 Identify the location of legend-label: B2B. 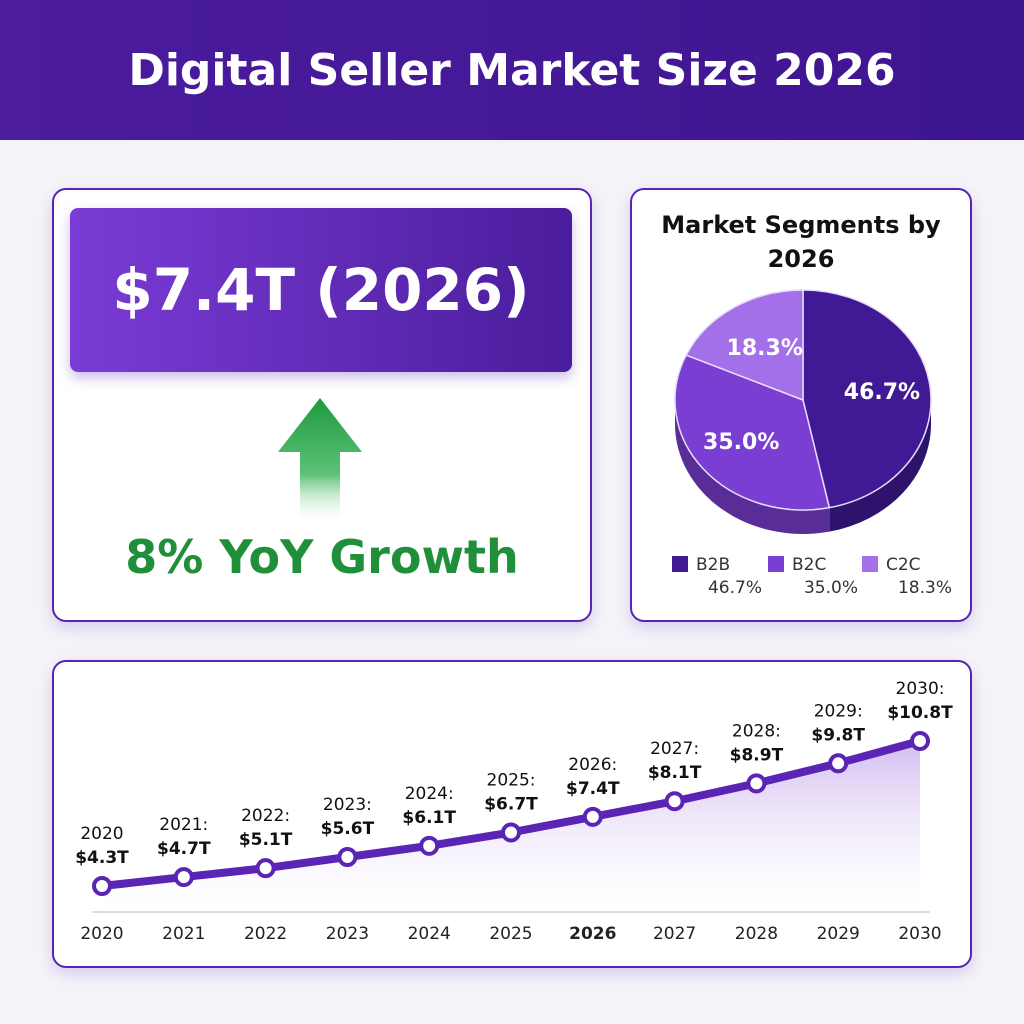
(713, 565).